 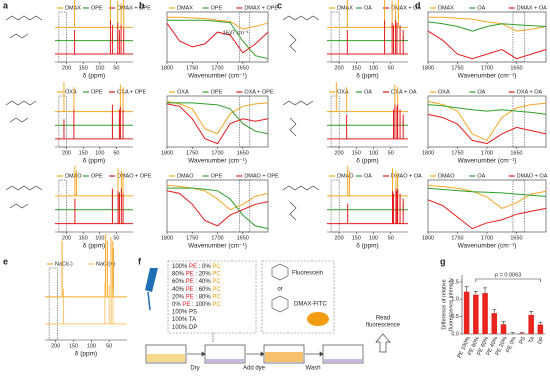 I want to click on composition-part: : 20%, so click(x=203, y=274).